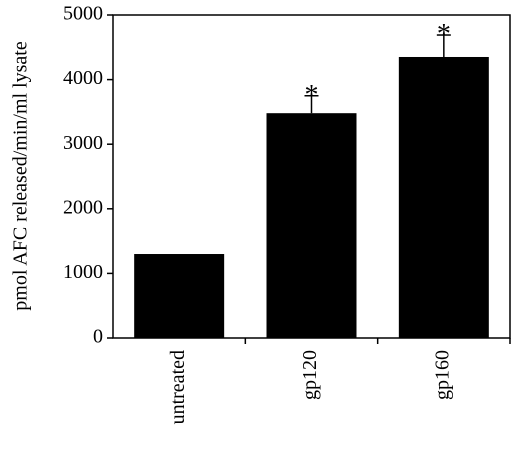  I want to click on x-tick-label: gp160, so click(442, 375).